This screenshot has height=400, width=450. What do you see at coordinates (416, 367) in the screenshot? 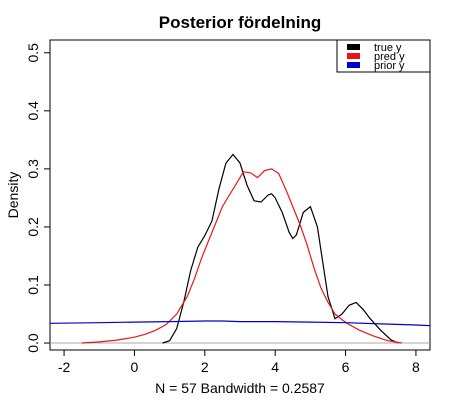
I see `x-tick-label: 8` at bounding box center [416, 367].